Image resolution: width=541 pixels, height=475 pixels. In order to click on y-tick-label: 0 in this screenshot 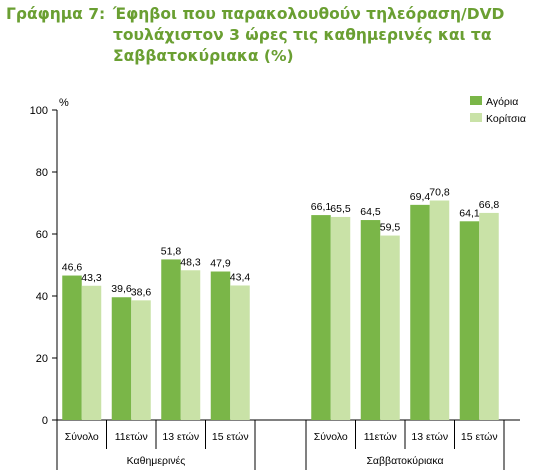, I will do `click(45, 421)`.